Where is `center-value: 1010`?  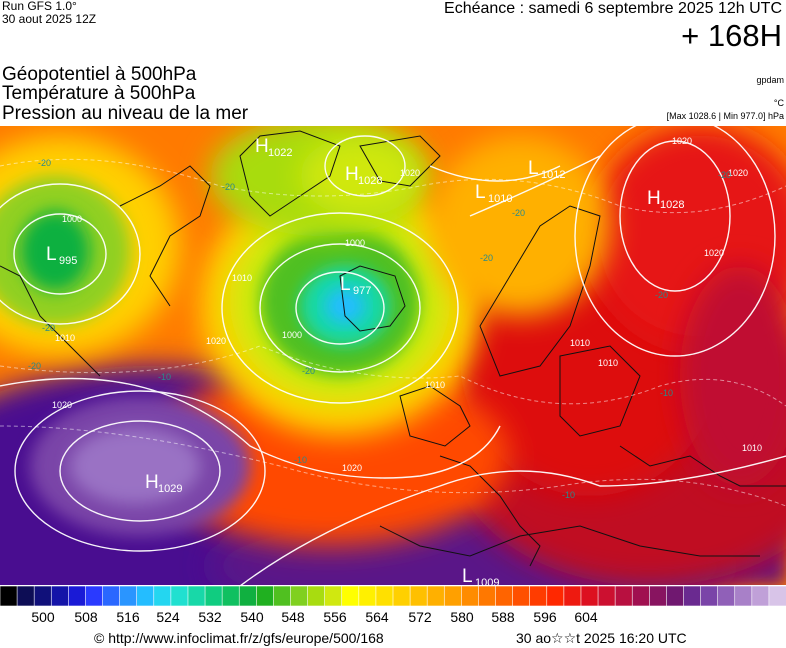 center-value: 1010 is located at coordinates (500, 199).